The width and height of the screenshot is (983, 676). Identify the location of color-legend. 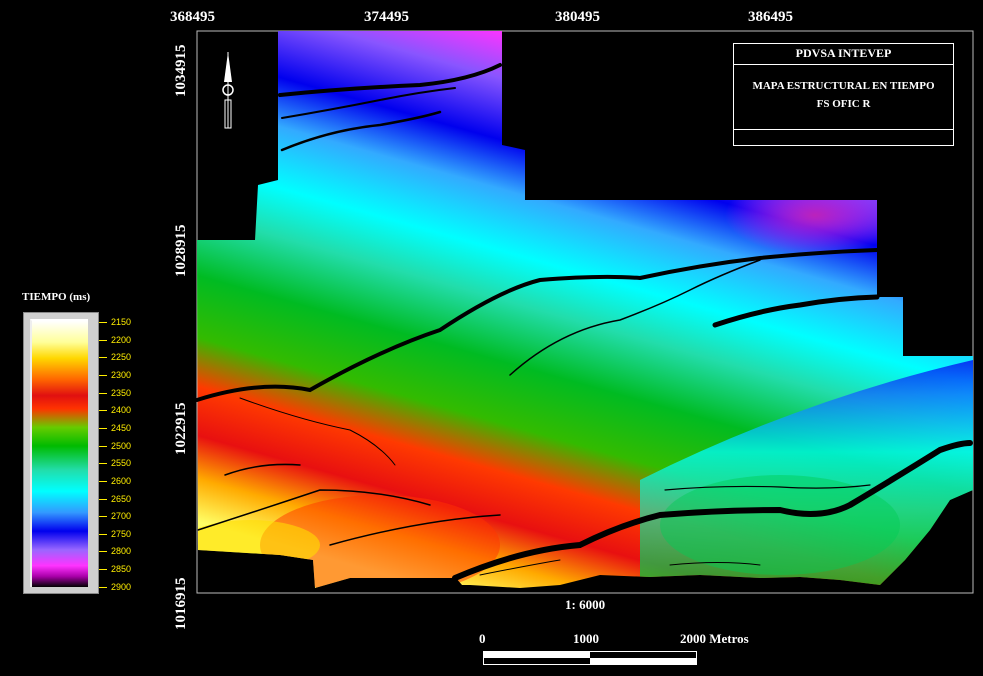
(61, 453).